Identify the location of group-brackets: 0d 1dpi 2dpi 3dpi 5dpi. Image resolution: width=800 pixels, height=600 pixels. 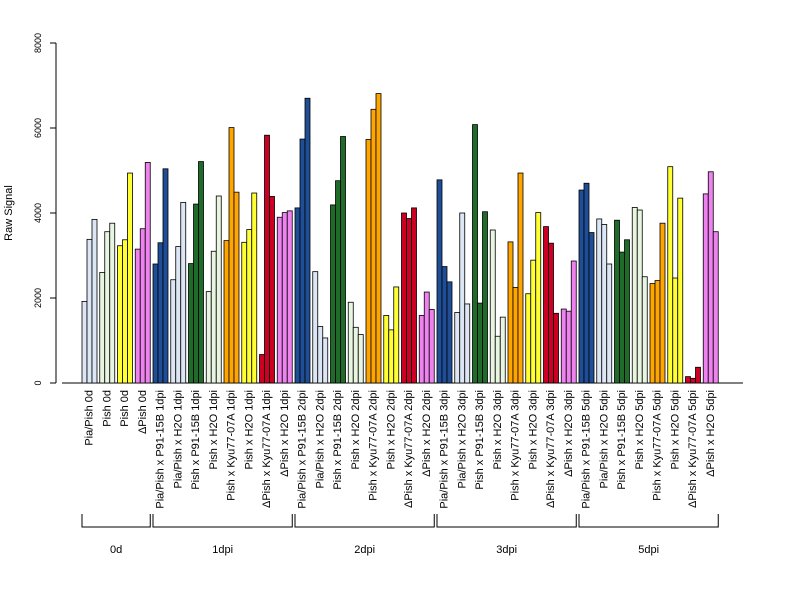
(400, 535).